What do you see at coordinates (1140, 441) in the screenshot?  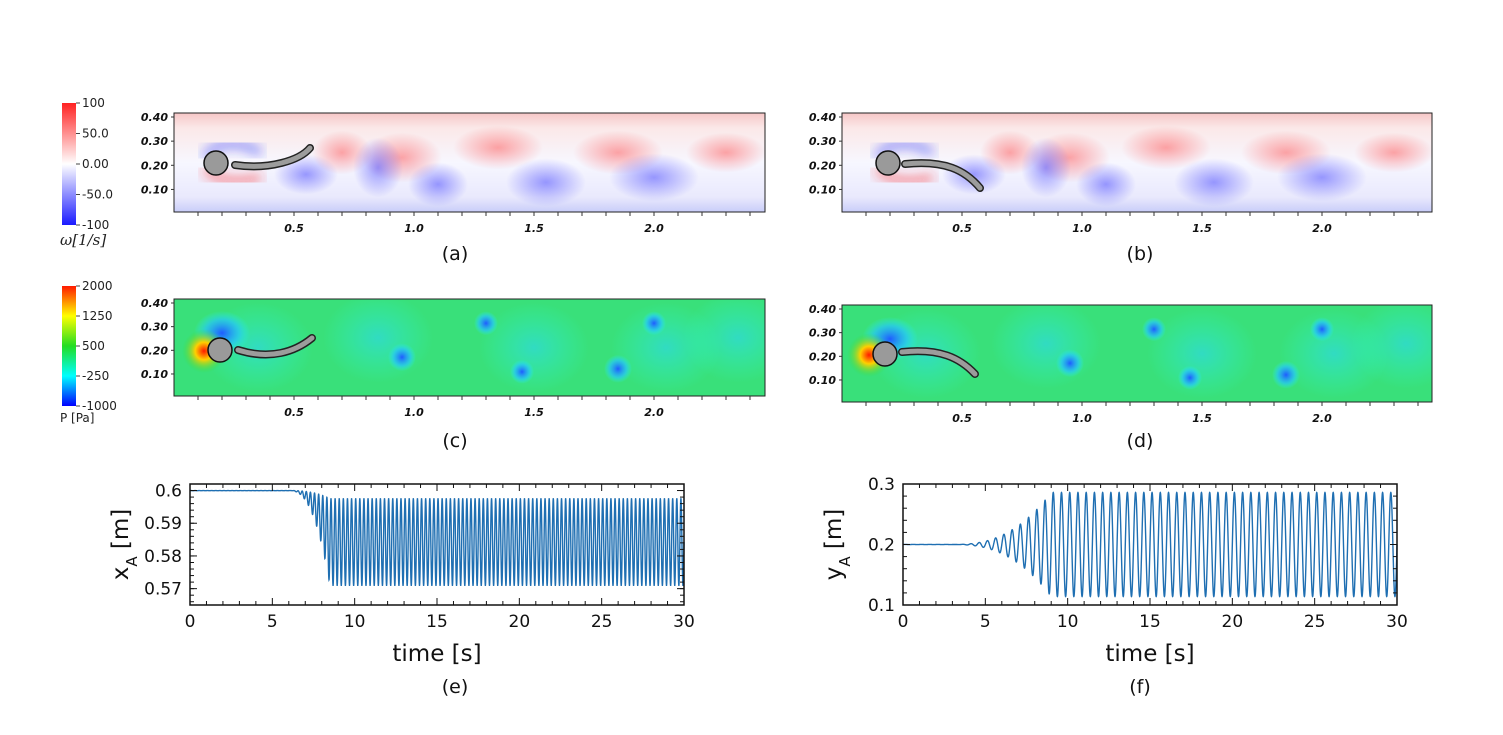 I see `caption-d: (d)` at bounding box center [1140, 441].